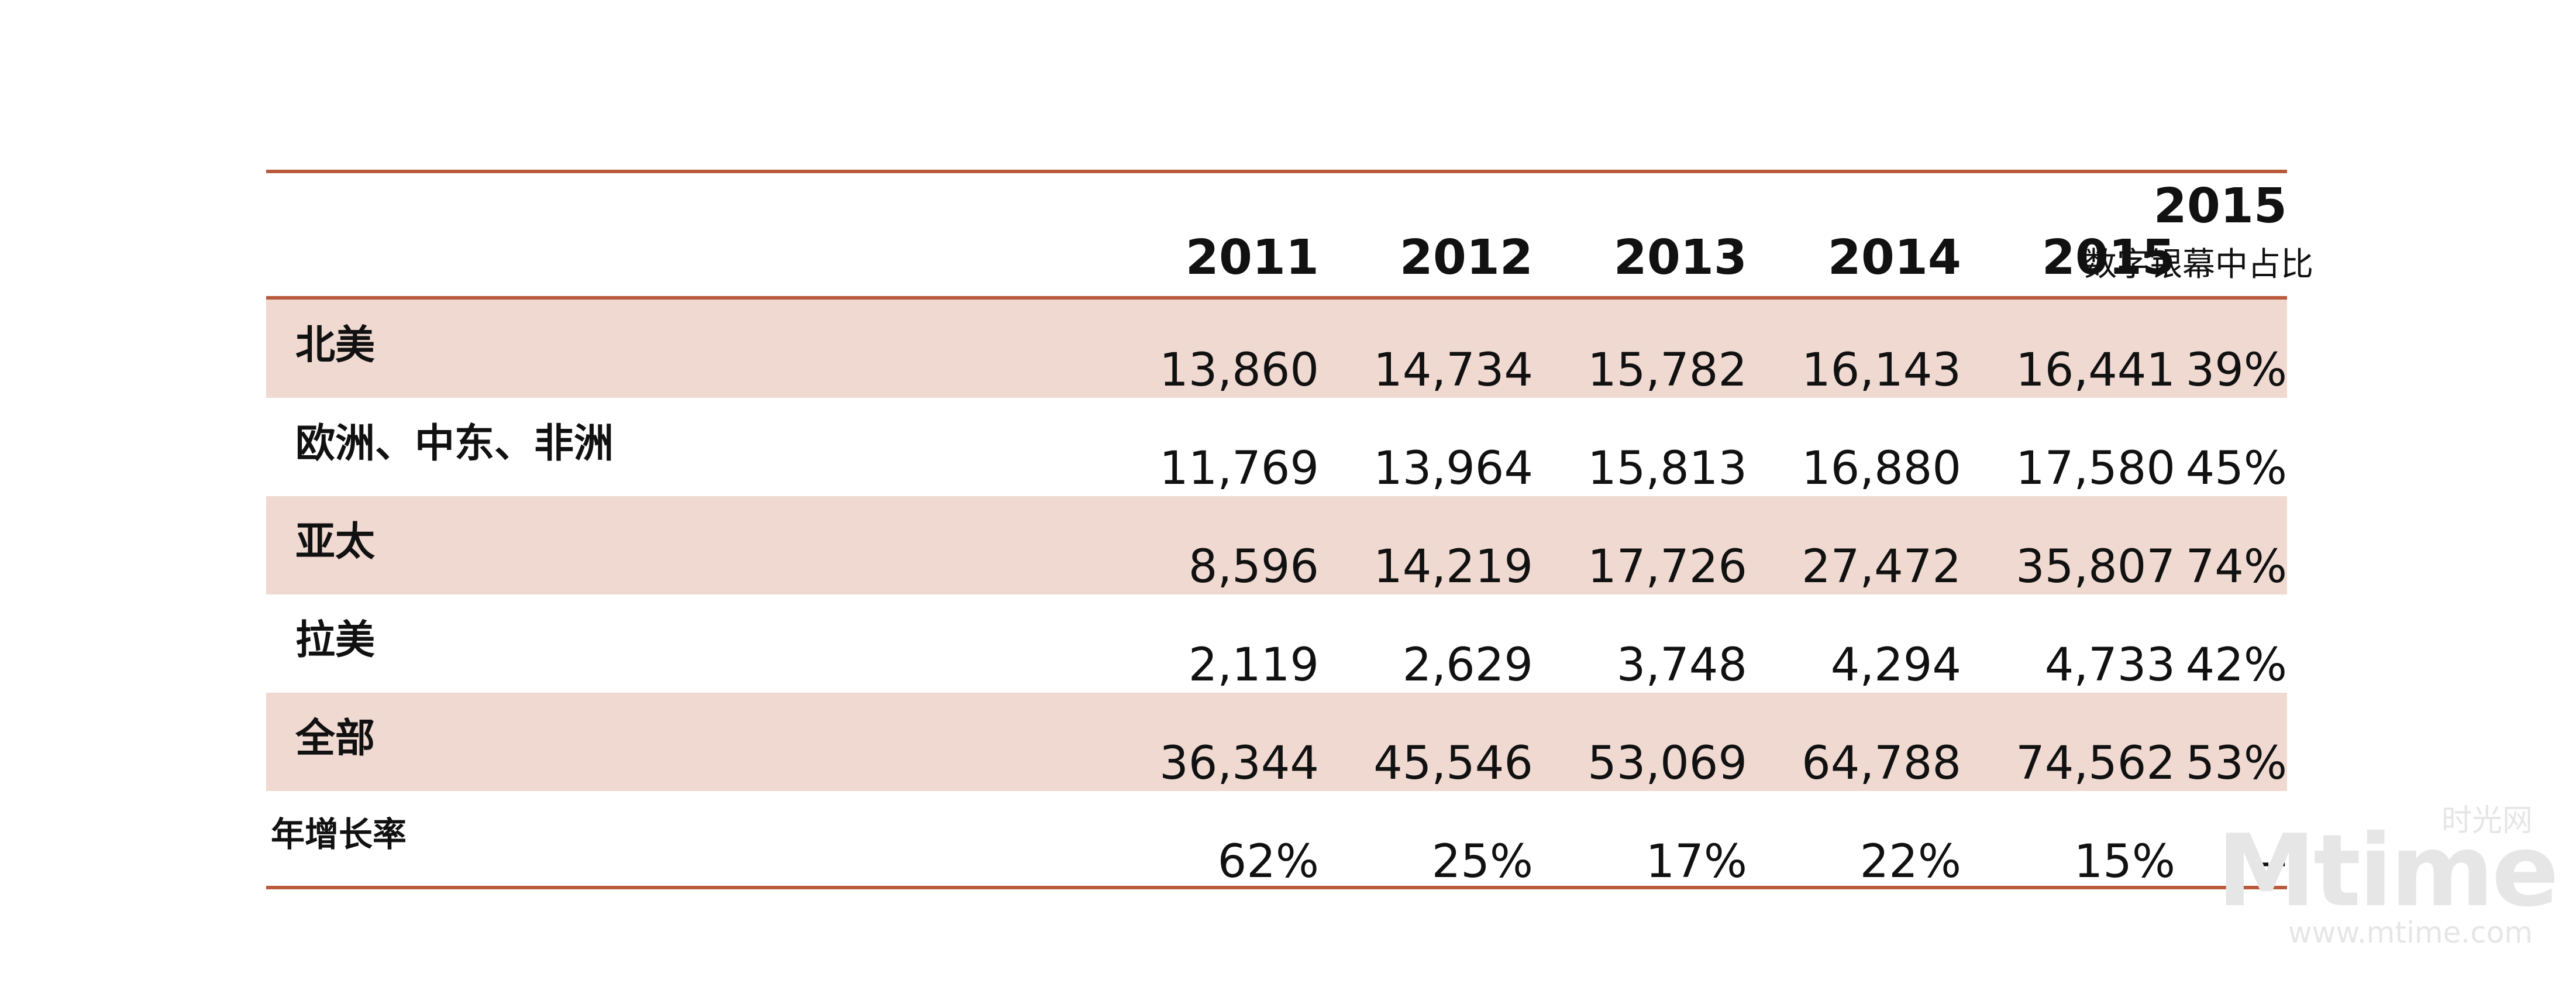 The image size is (2576, 1004). I want to click on table-cell: 16,880, so click(1881, 468).